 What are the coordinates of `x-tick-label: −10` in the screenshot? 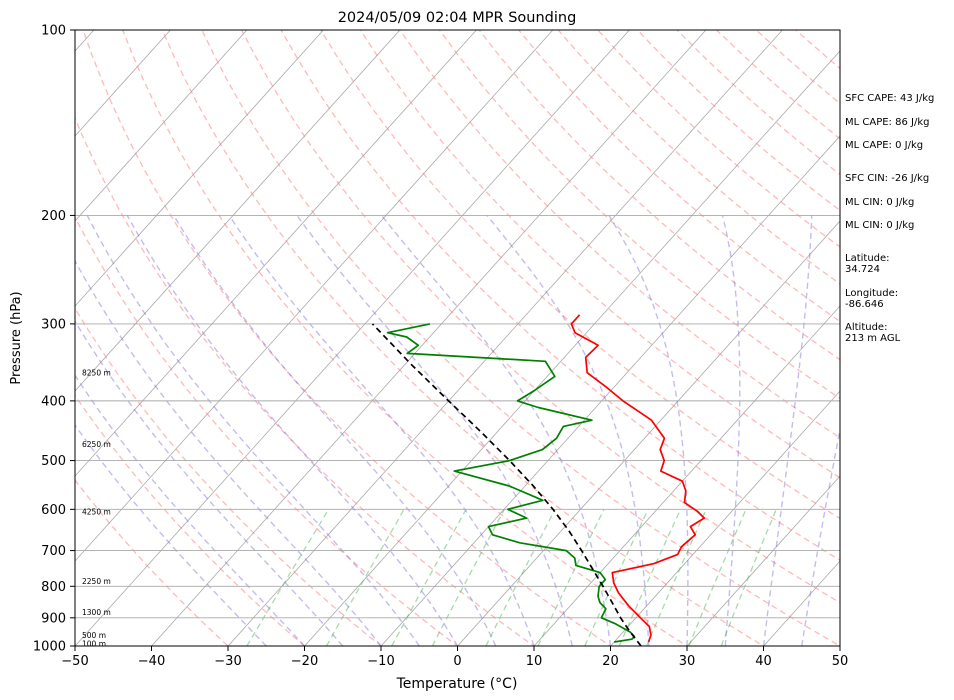 It's located at (380, 661).